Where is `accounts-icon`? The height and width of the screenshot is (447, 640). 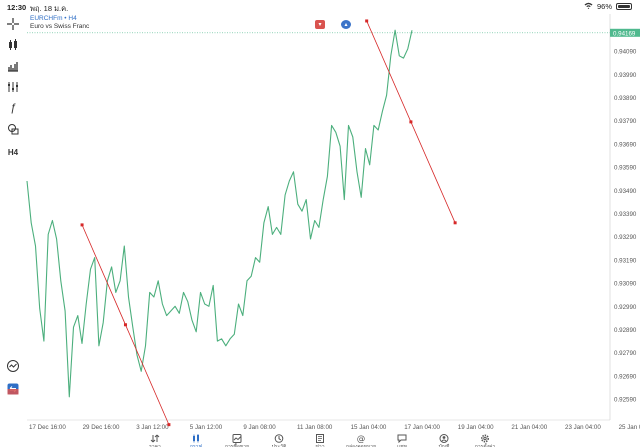
accounts-icon is located at coordinates (444, 438).